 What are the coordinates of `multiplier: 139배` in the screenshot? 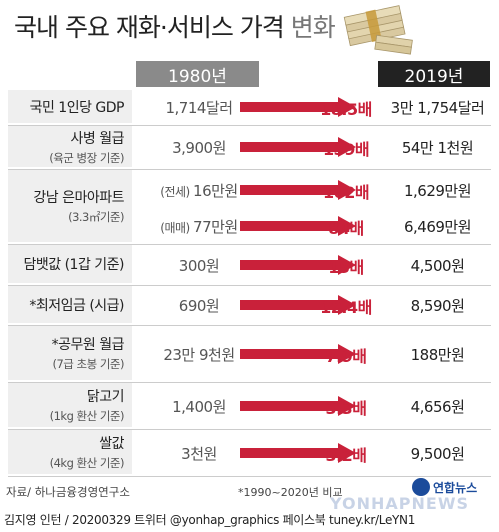 It's located at (346, 149).